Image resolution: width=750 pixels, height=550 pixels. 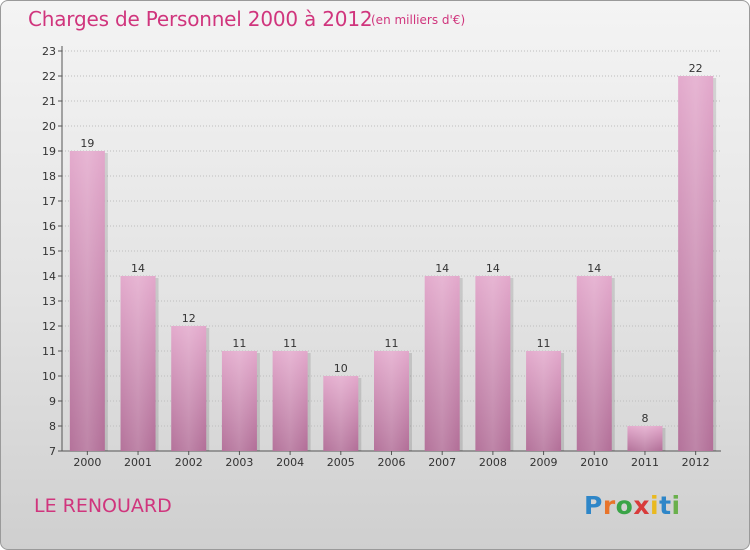 What do you see at coordinates (49, 226) in the screenshot?
I see `y-tick-label: 16` at bounding box center [49, 226].